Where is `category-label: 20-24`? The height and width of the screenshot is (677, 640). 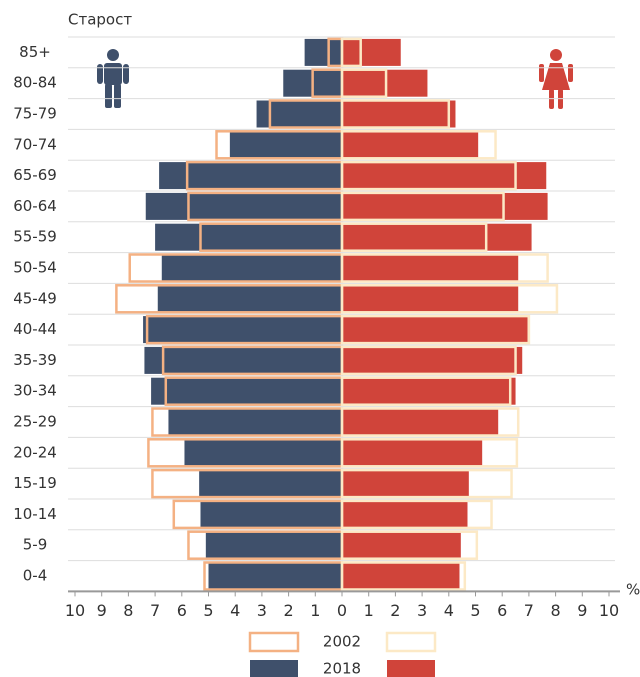
category-label: 20-24 is located at coordinates (35, 452).